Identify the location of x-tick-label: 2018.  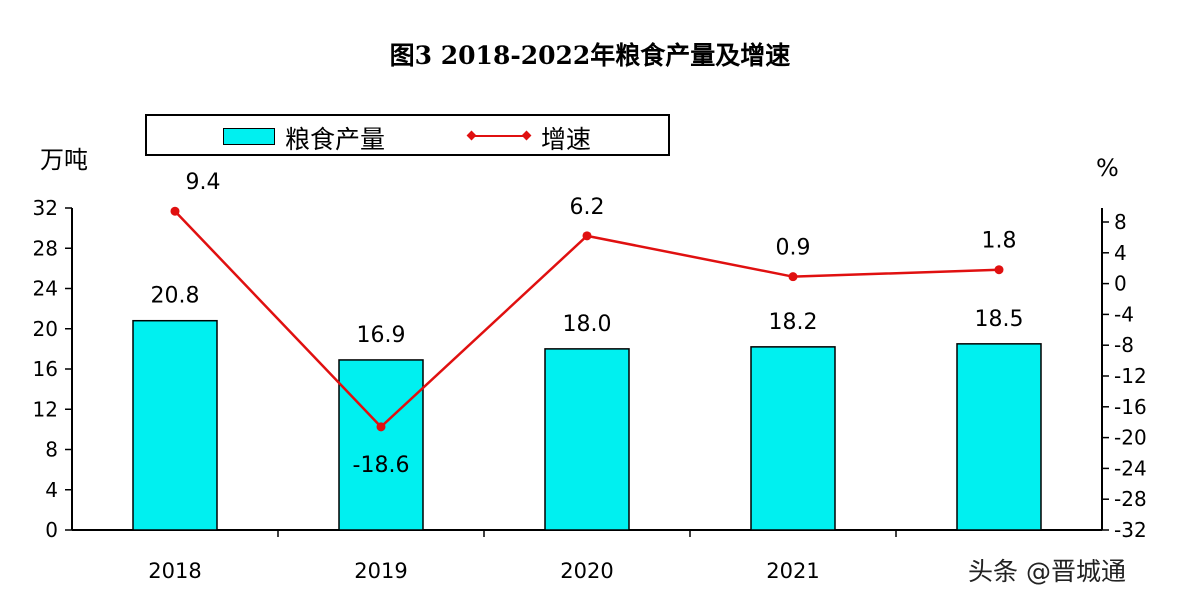
(174, 571).